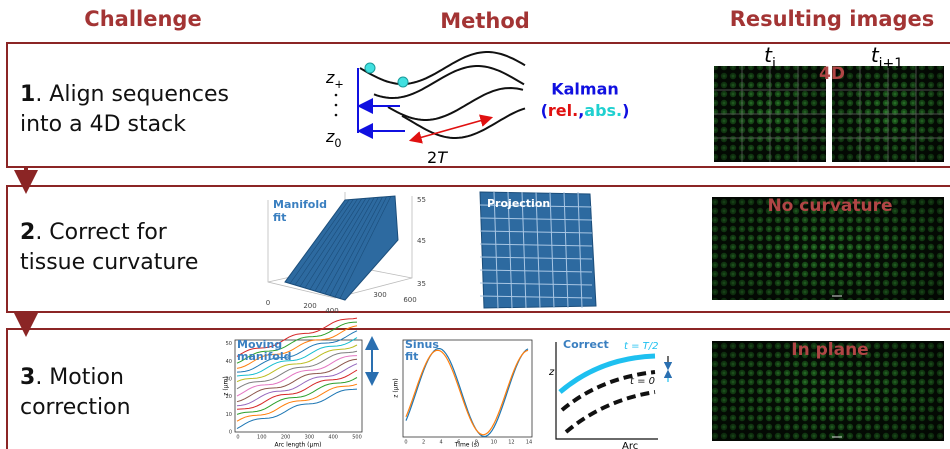 The height and width of the screenshot is (449, 950). I want to click on tick-label: 600, so click(409, 300).